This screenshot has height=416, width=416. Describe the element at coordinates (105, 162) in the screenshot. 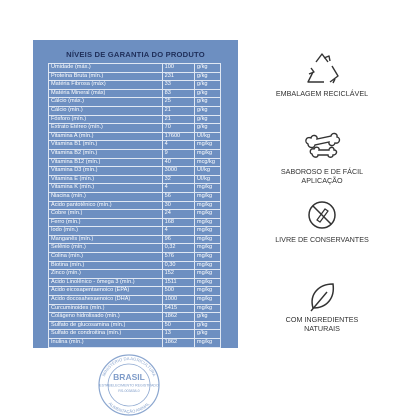

I see `nutrient-name: Vitamina B12 (mín.)` at that location.